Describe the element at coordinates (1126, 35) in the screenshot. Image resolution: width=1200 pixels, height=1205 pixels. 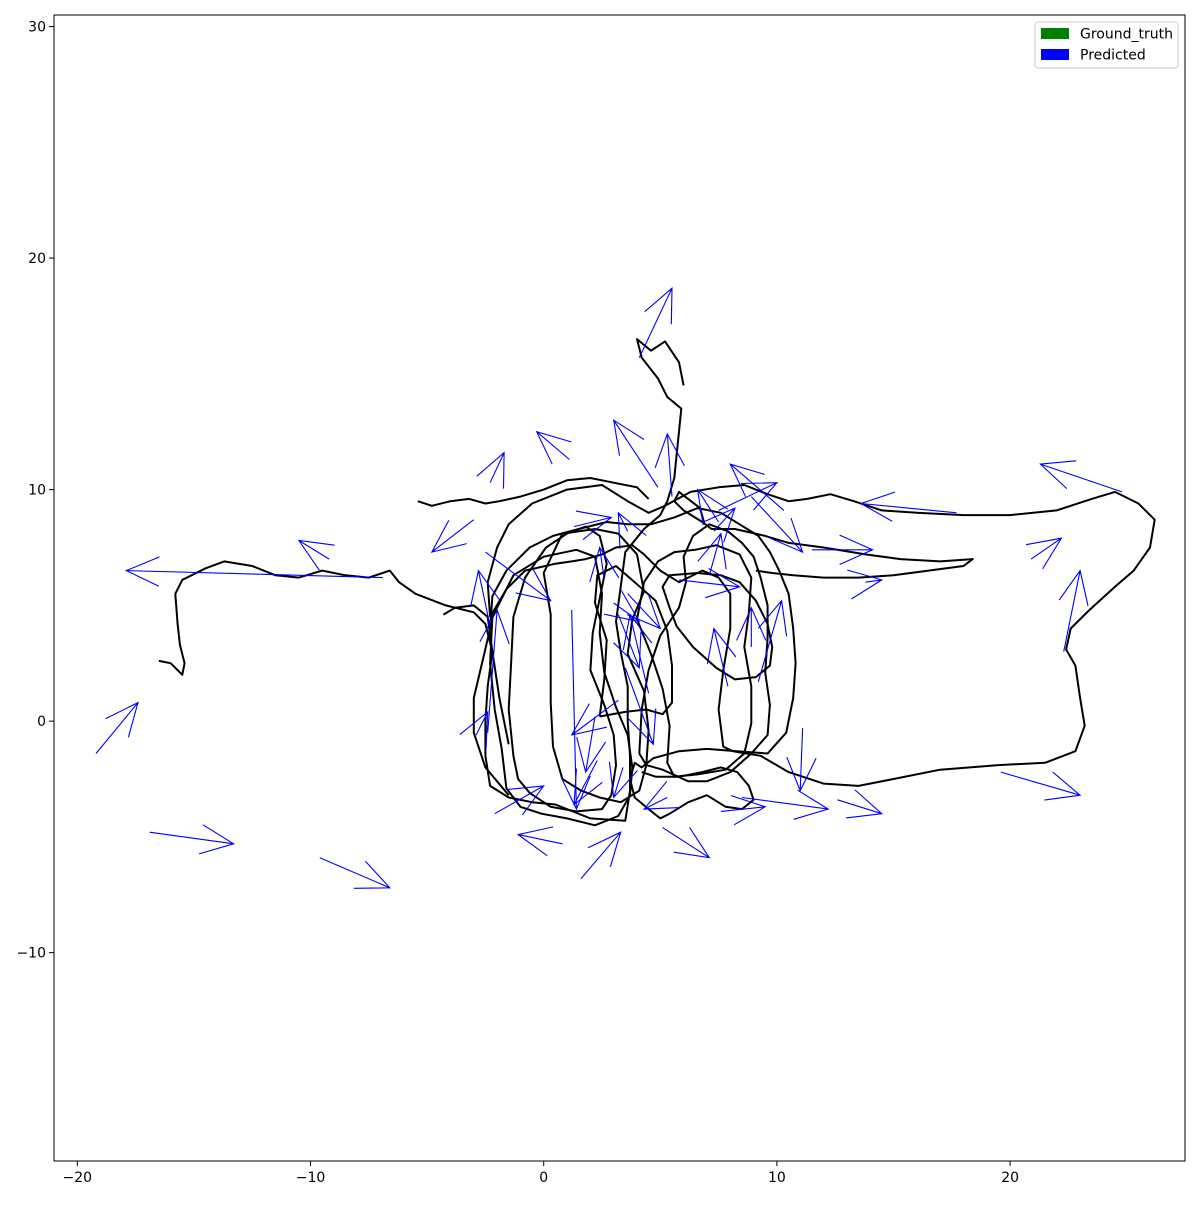
I see `legend-label-ground-truth: Ground_truth` at that location.